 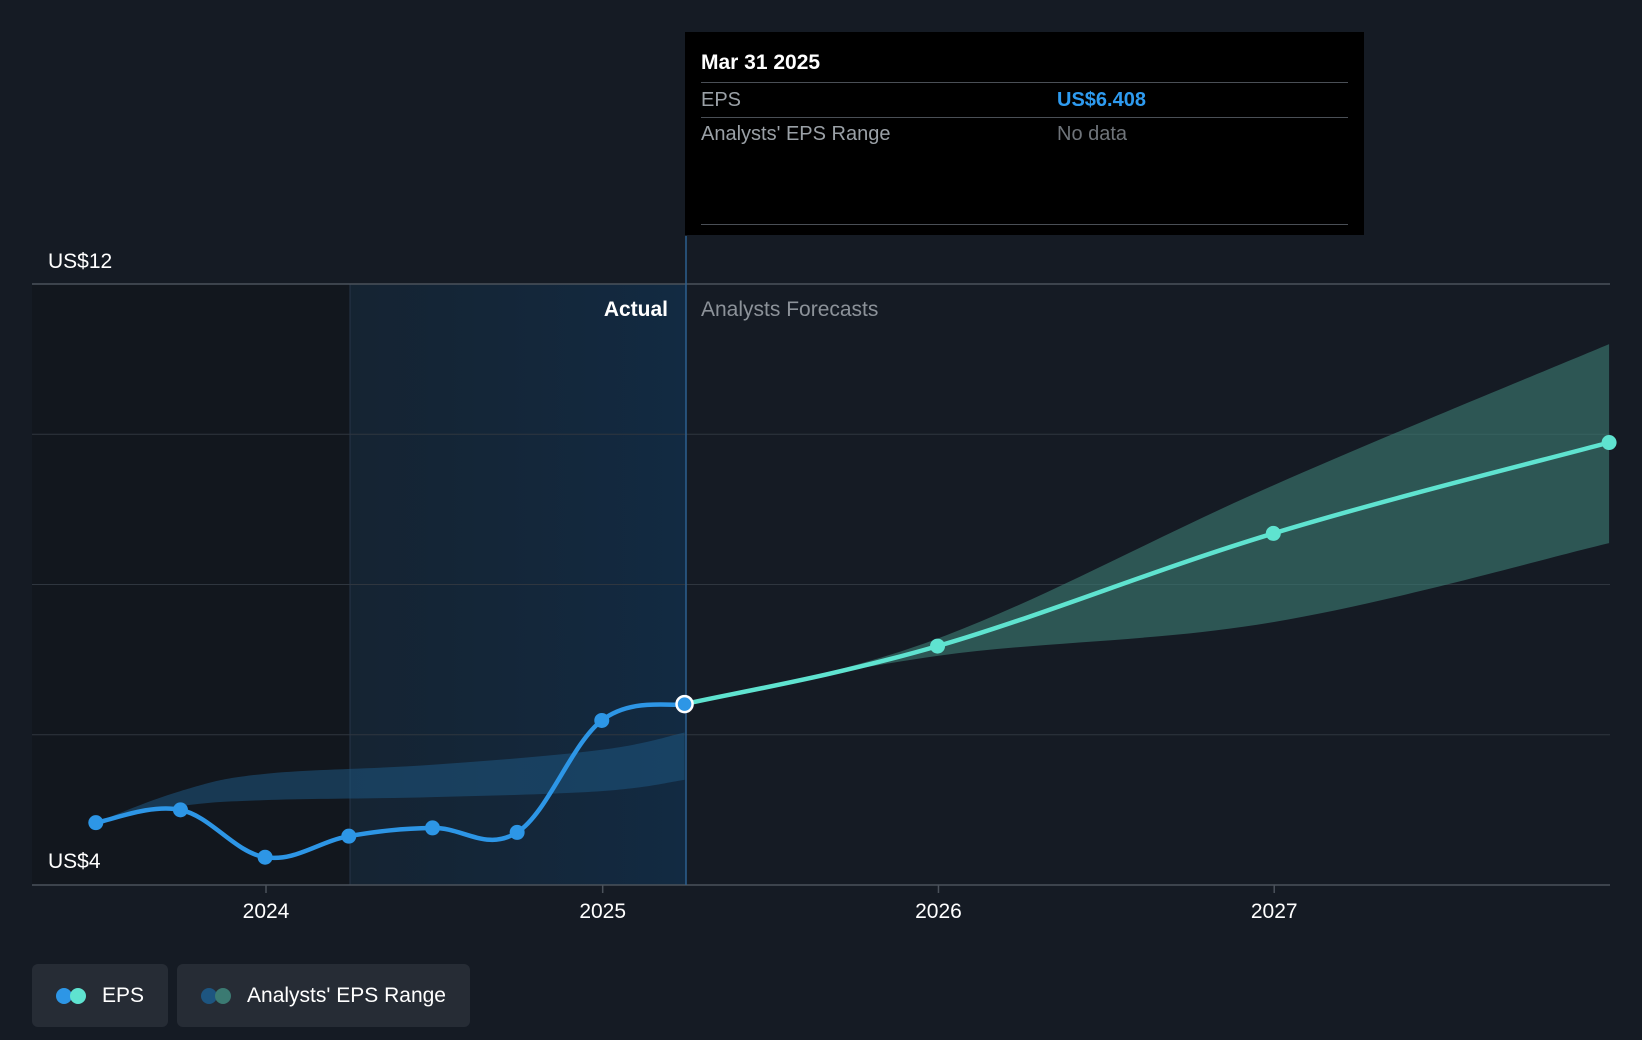 What do you see at coordinates (938, 911) in the screenshot?
I see `x-tick-label: 2026` at bounding box center [938, 911].